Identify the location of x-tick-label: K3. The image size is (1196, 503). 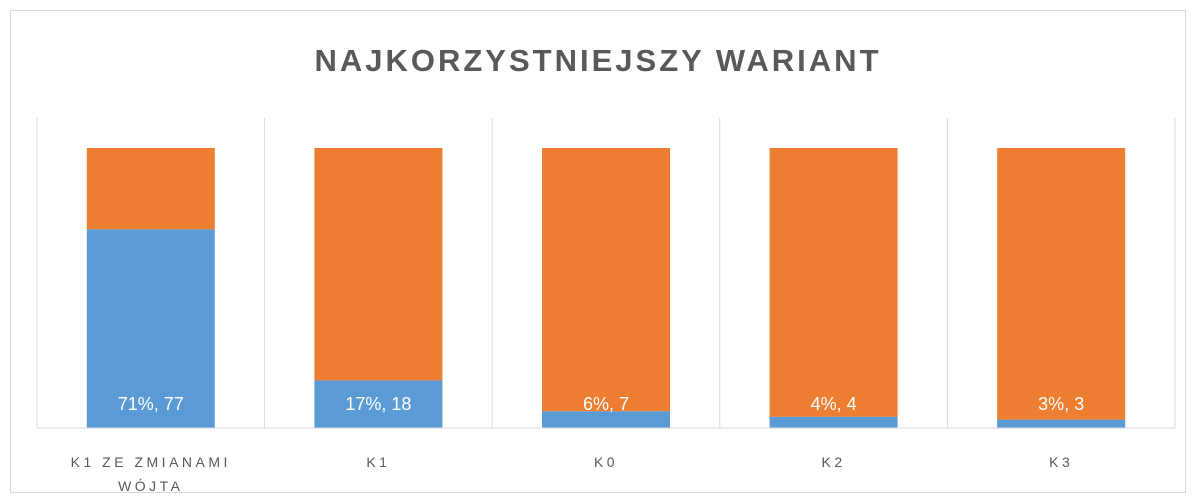
(1061, 462).